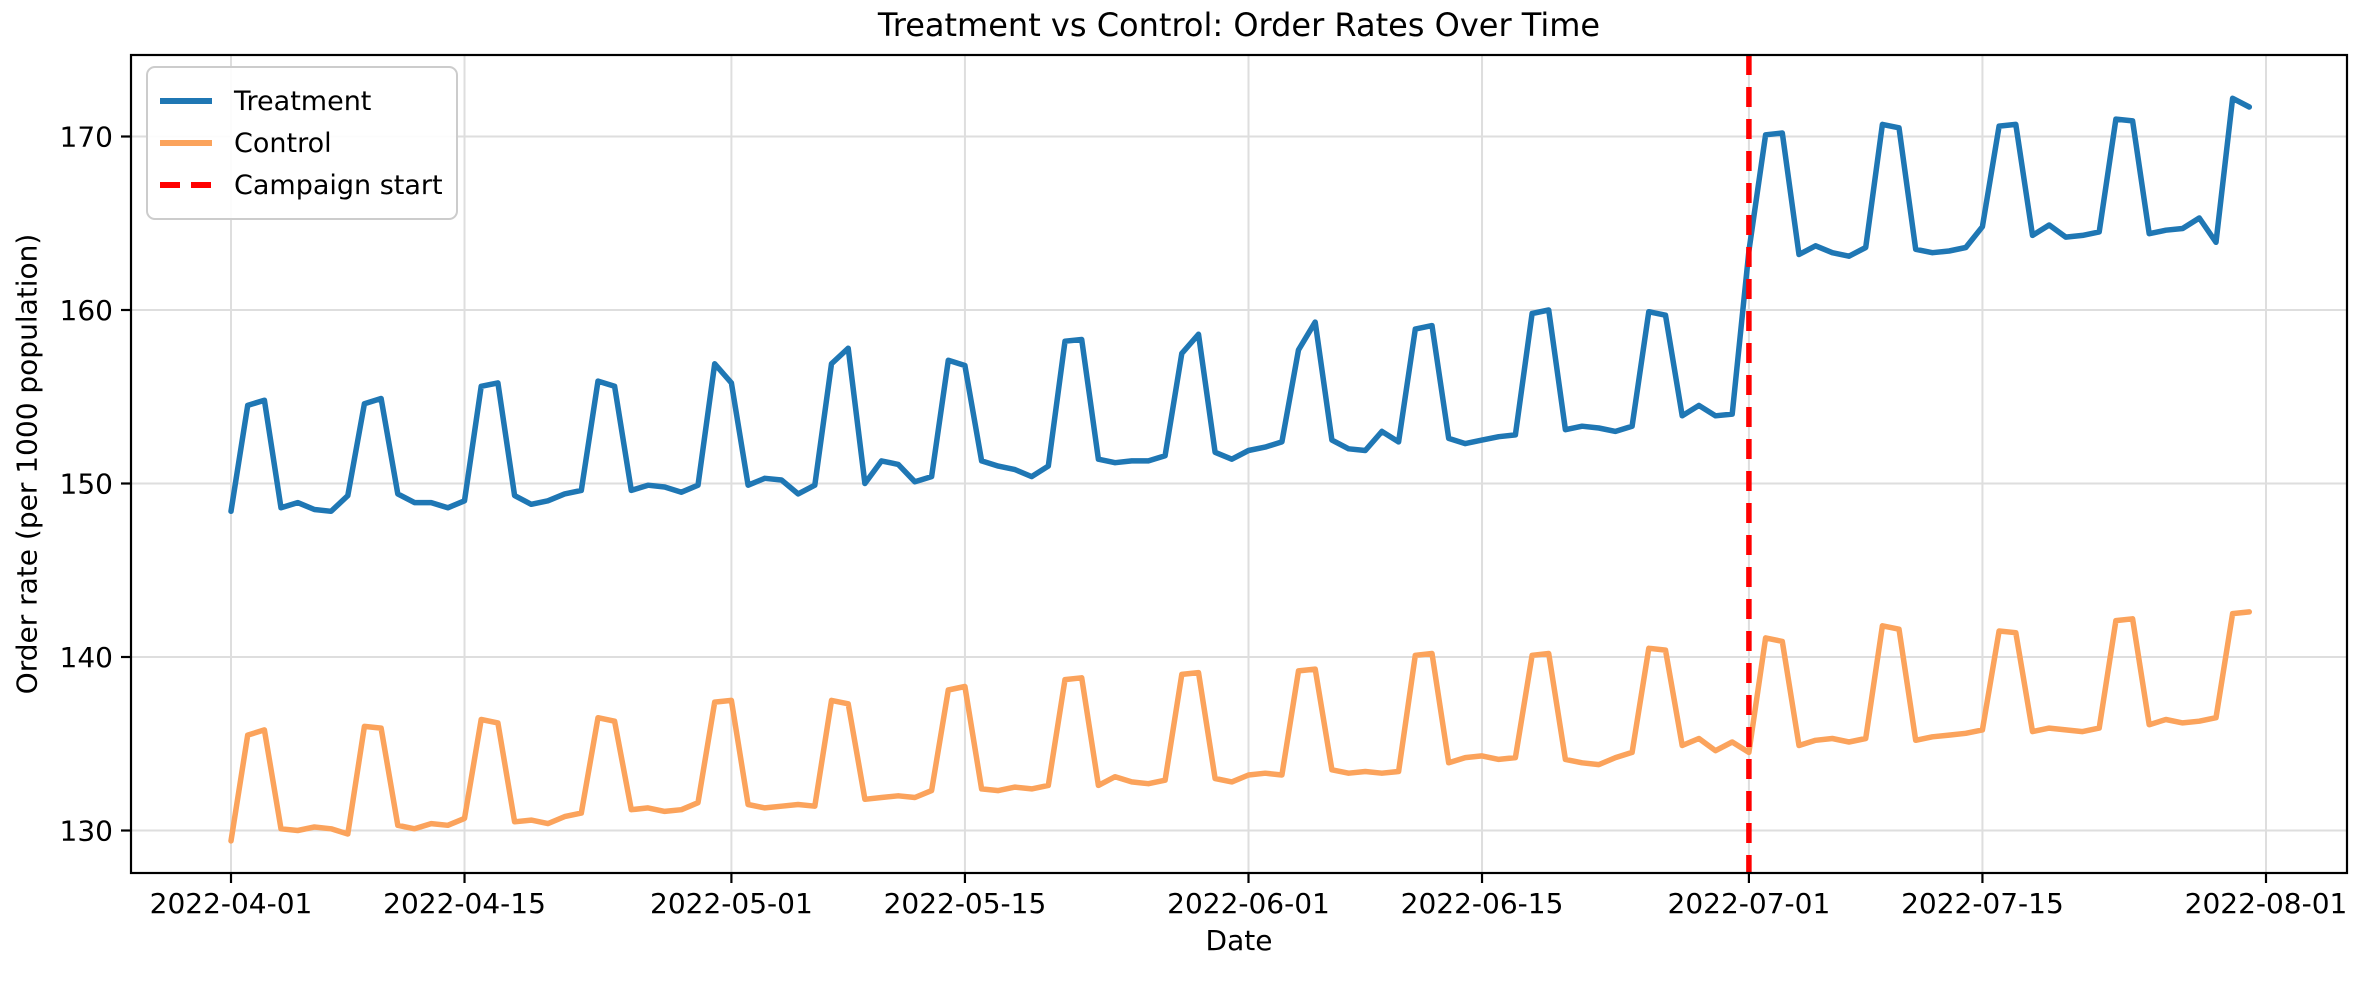  Describe the element at coordinates (1982, 903) in the screenshot. I see `x-tick-label: 2022-07-15` at that location.